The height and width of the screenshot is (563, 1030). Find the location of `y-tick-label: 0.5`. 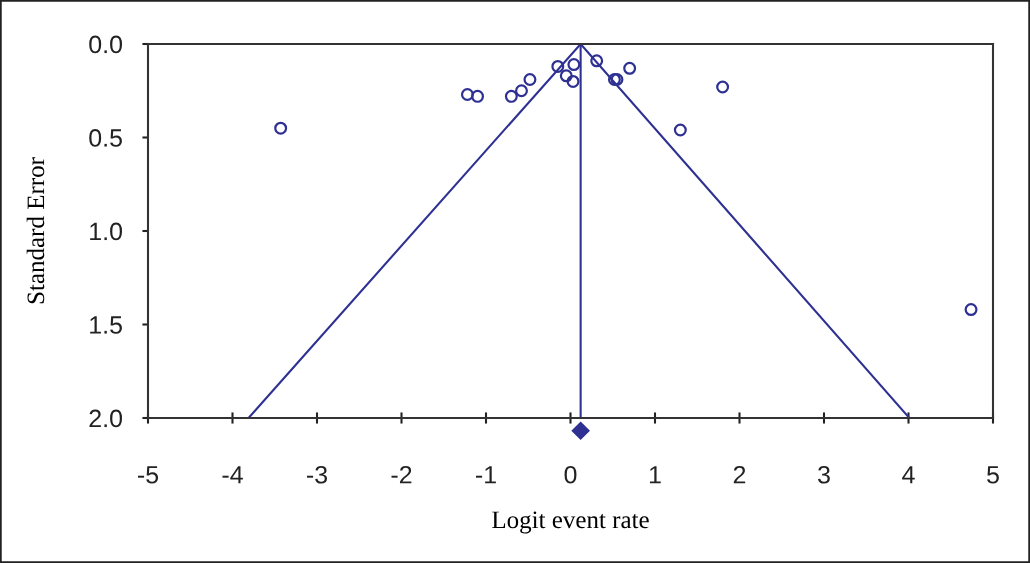

y-tick-label: 0.5 is located at coordinates (105, 138).